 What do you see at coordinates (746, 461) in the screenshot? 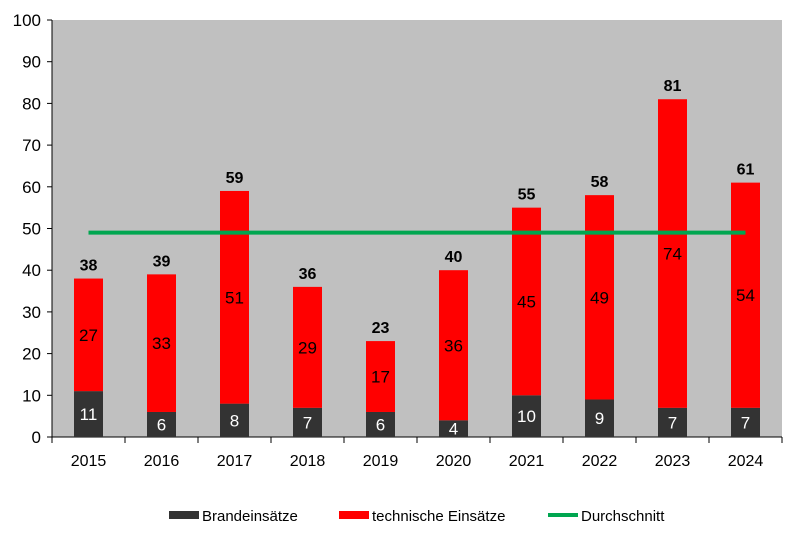
I see `x-tick-label: 2024` at bounding box center [746, 461].